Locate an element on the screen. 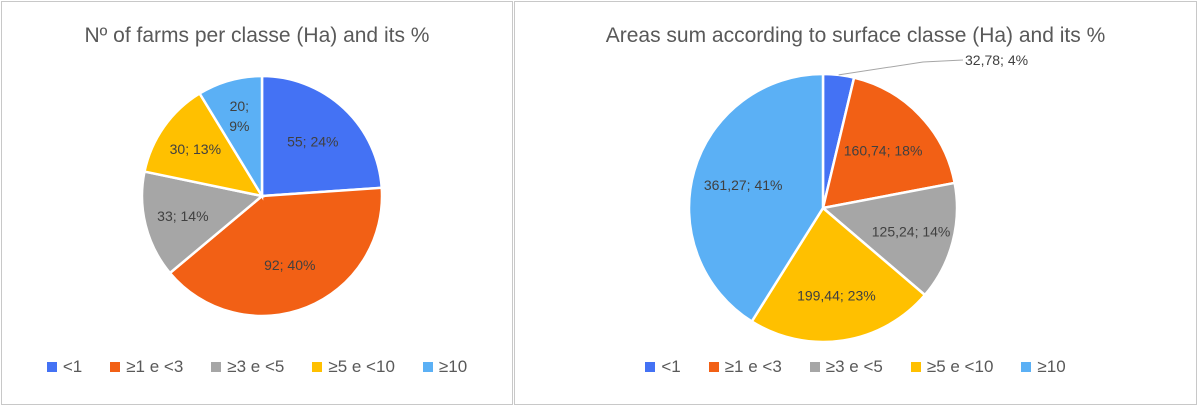  data-label: 33; 14% is located at coordinates (182, 216).